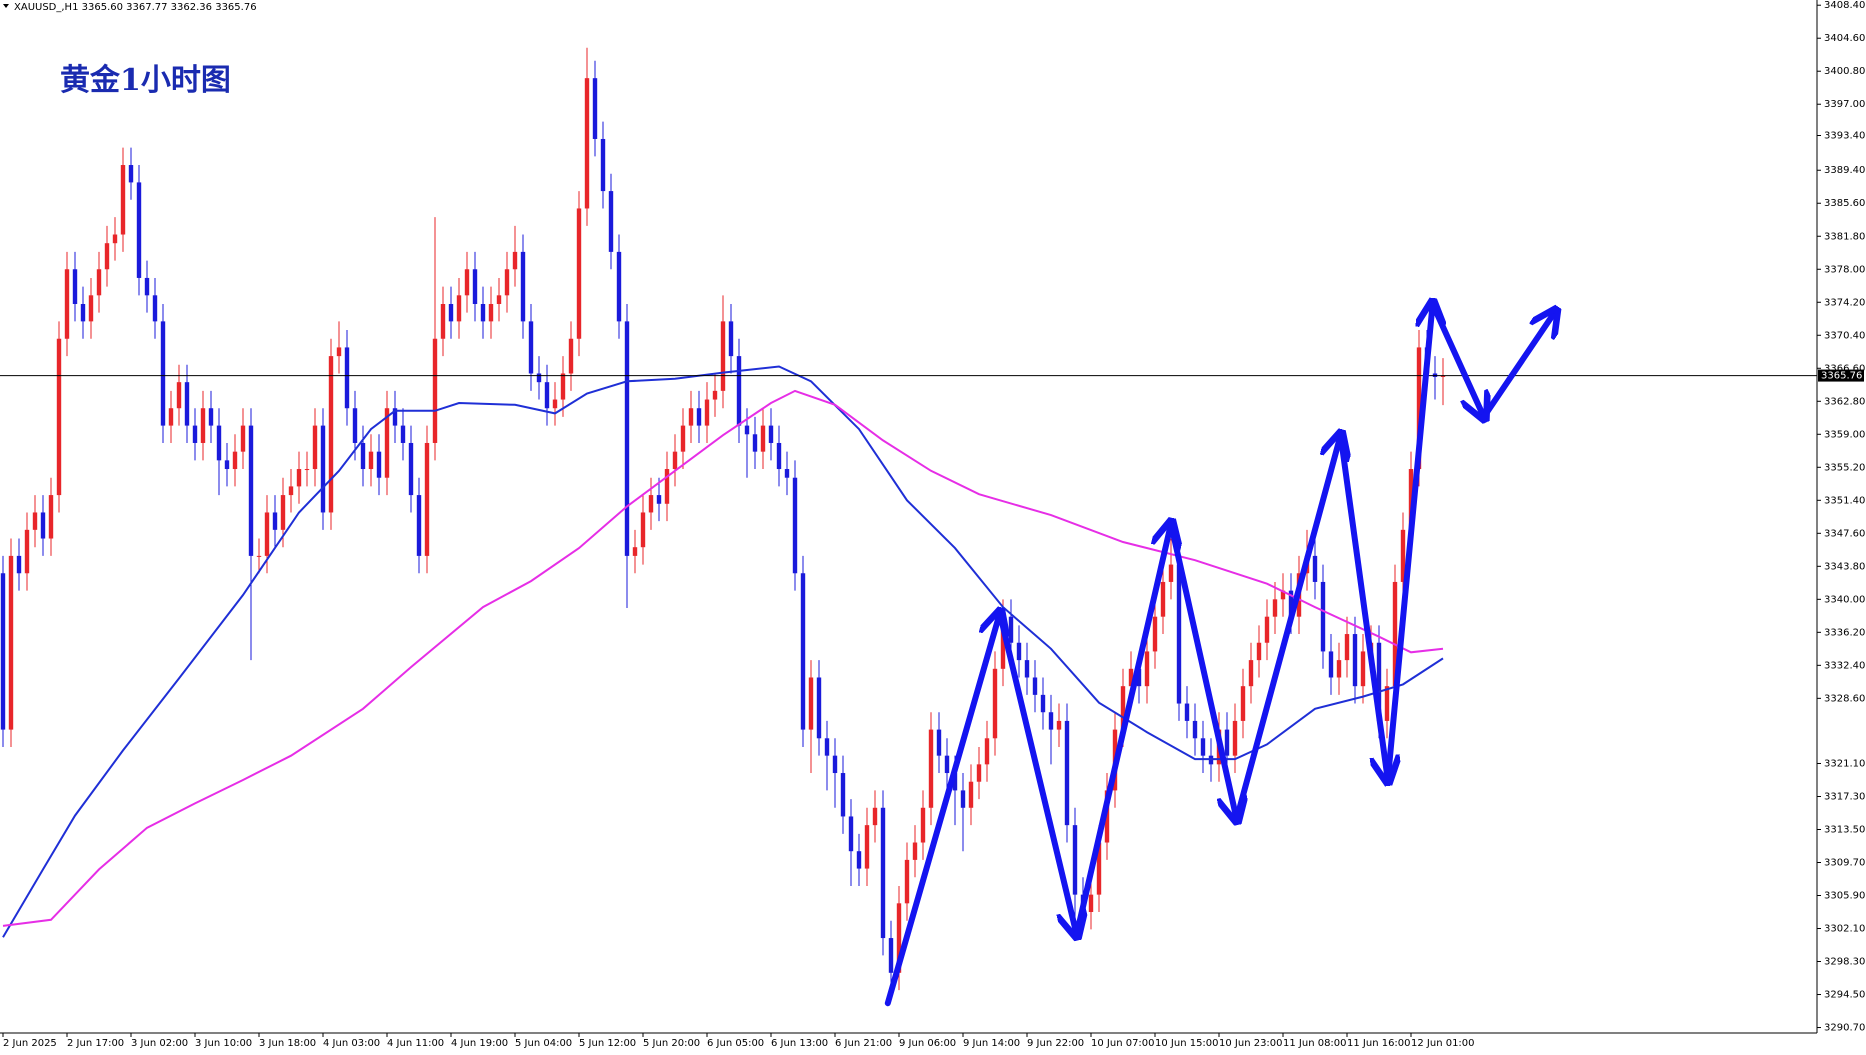 The height and width of the screenshot is (1055, 1866). What do you see at coordinates (1844, 335) in the screenshot?
I see `y-tick-label: 3370.40` at bounding box center [1844, 335].